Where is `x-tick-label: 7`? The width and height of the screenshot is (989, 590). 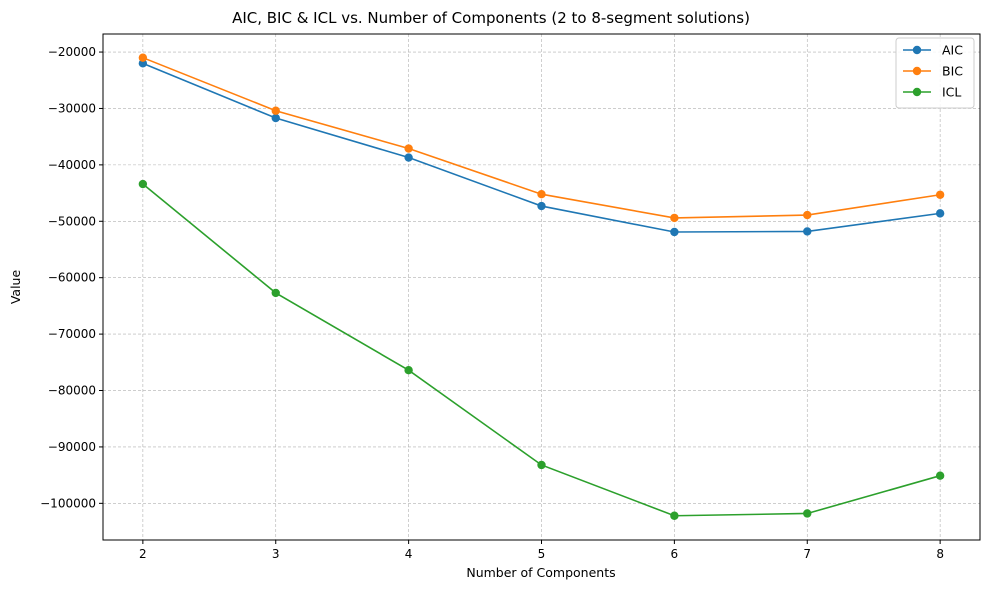
x-tick-label: 7 is located at coordinates (807, 554).